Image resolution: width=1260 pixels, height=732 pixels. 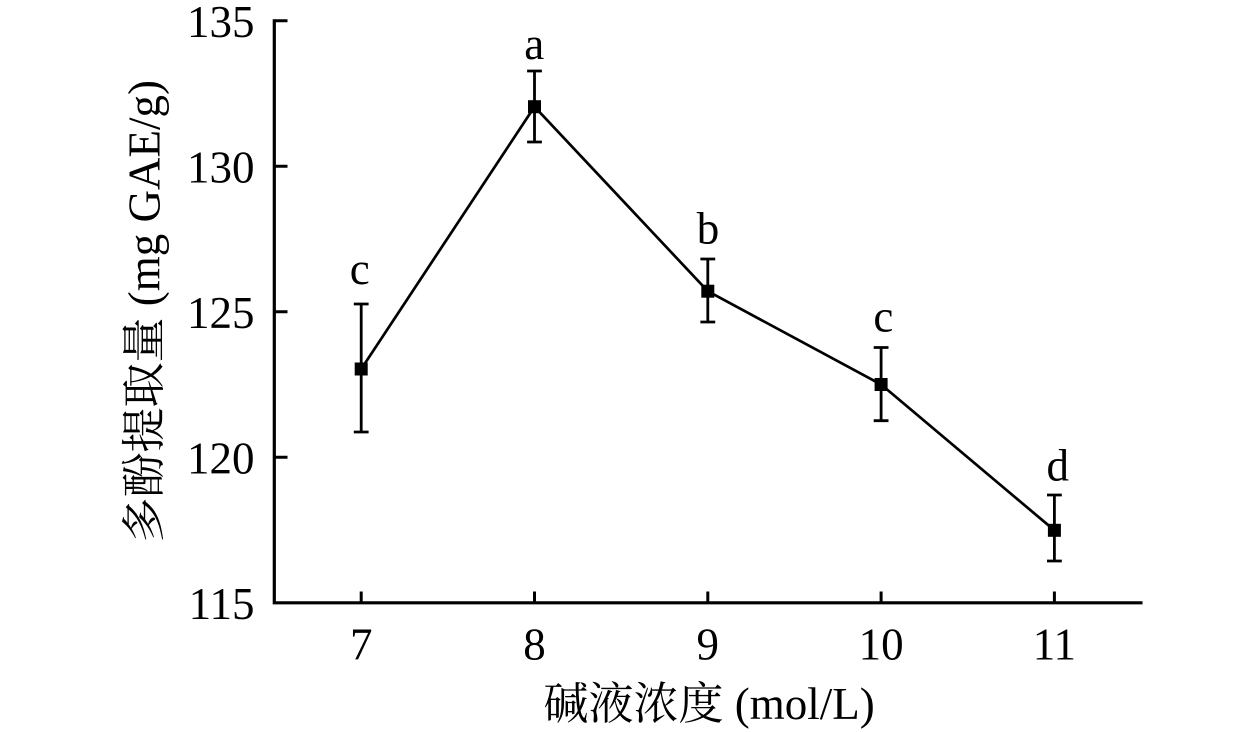 I want to click on svg-text: (mg GAE/g), so click(x=145, y=193).